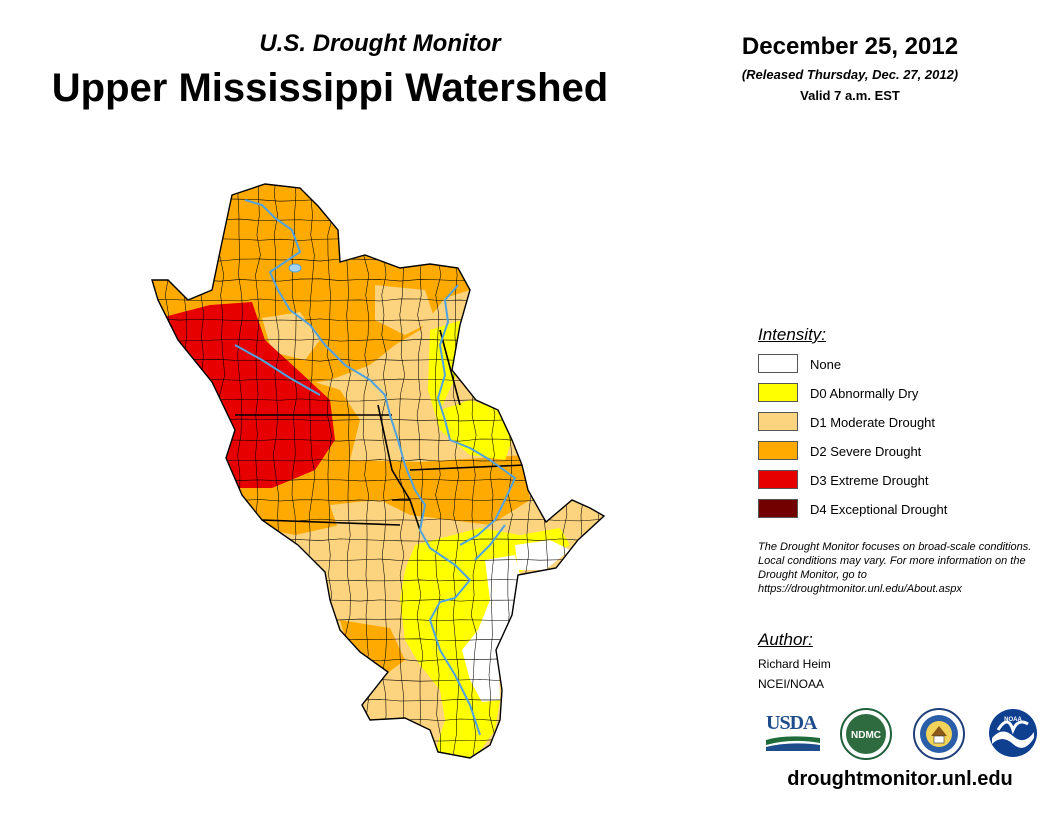  I want to click on noaa-logo-text: NOAA, so click(1013, 720).